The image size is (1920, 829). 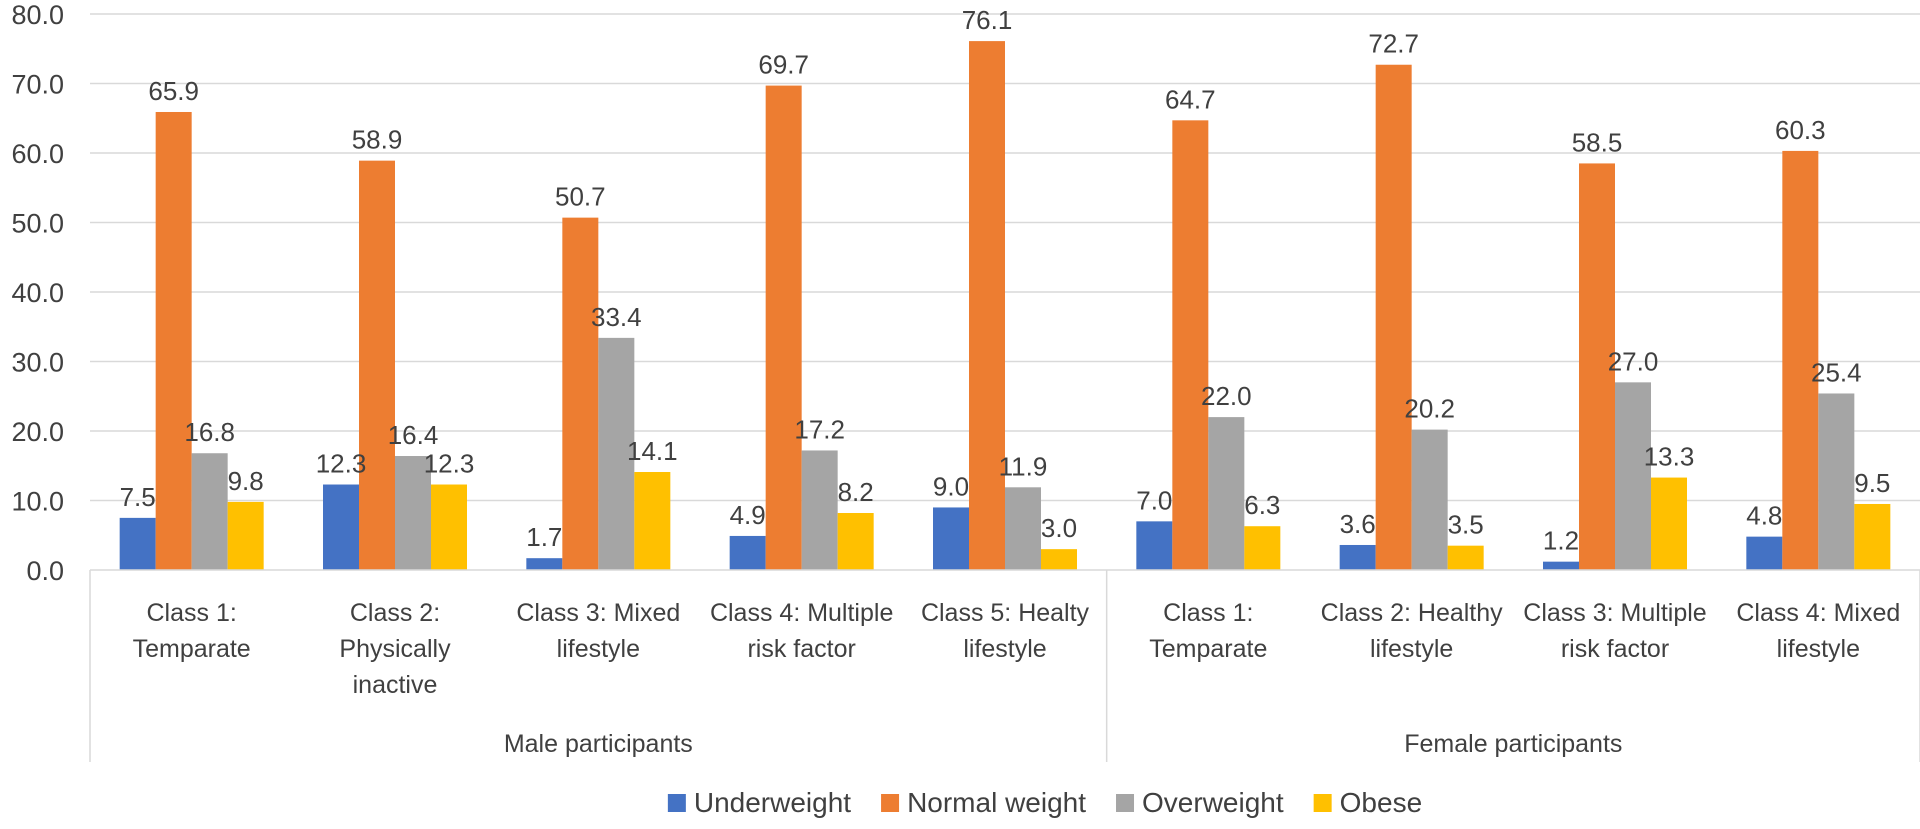 I want to click on legend-item-underweight: Underweight, so click(x=759, y=802).